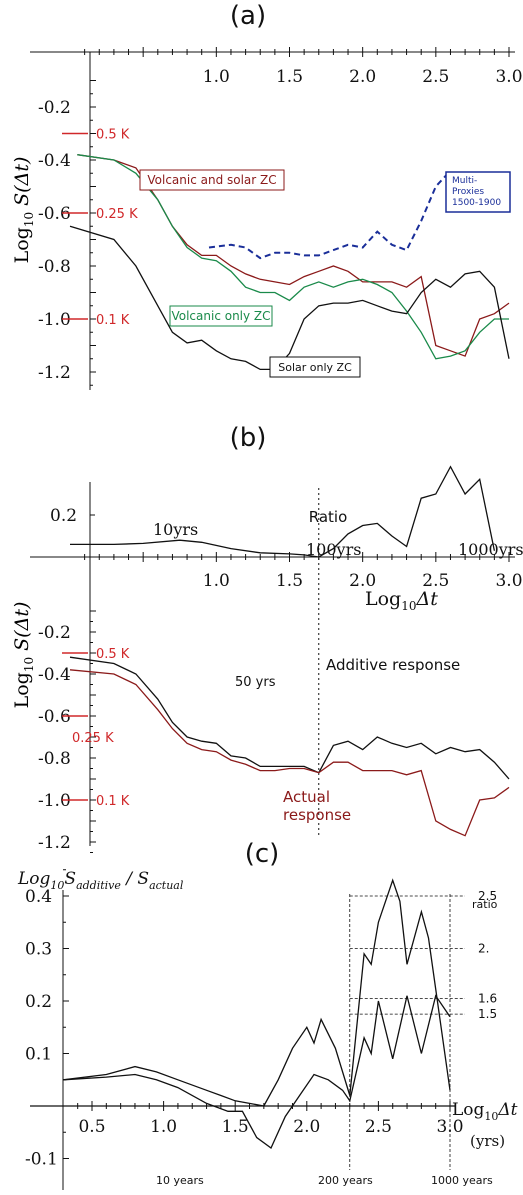 Image resolution: width=523 pixels, height=1195 pixels. What do you see at coordinates (306, 797) in the screenshot?
I see `actual-response-label-1: Actual` at bounding box center [306, 797].